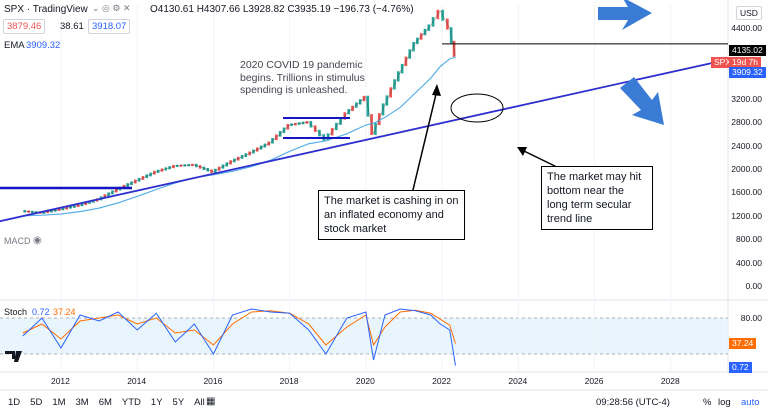 This screenshot has width=768, height=415. What do you see at coordinates (746, 98) in the screenshot?
I see `price-tick: 3200.00` at bounding box center [746, 98].